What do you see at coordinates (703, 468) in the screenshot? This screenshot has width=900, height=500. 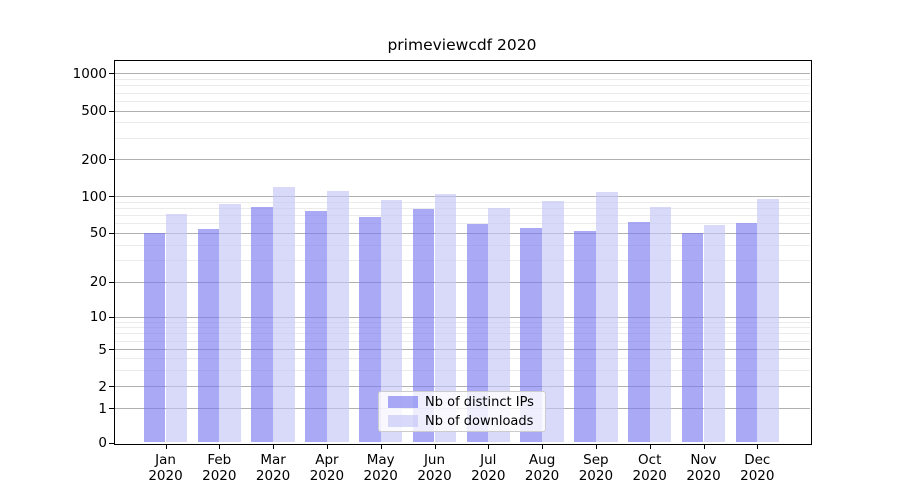 I see `x-tick-label: Nov 2020` at bounding box center [703, 468].